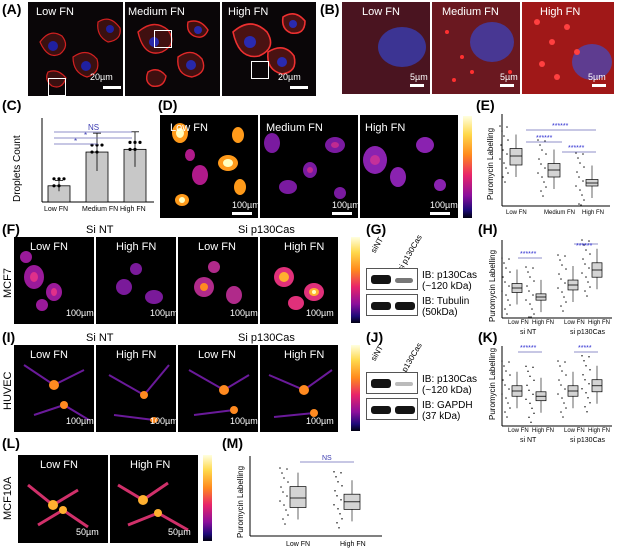 The height and width of the screenshot is (550, 617). I want to click on panel-a-inset-box-high, so click(260, 70).